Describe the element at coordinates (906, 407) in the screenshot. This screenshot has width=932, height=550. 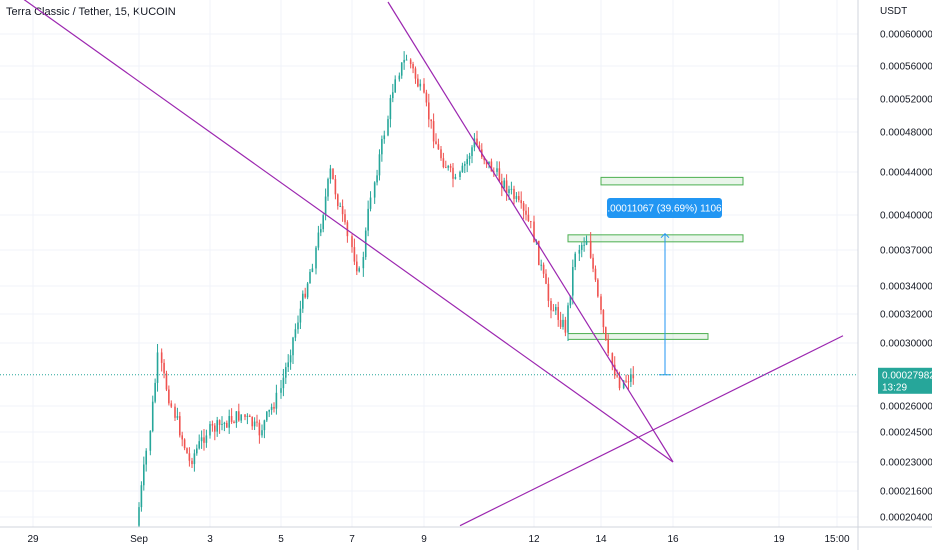
I see `y-tick-label: 0.00026000` at that location.